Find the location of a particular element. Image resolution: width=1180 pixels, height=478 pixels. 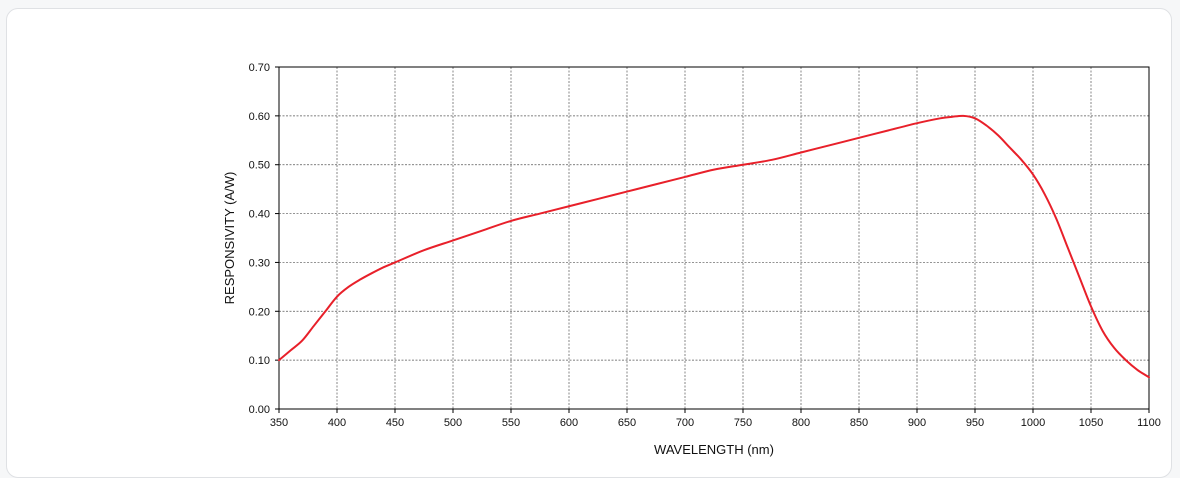

y-tick-label: 0.20 is located at coordinates (259, 312).